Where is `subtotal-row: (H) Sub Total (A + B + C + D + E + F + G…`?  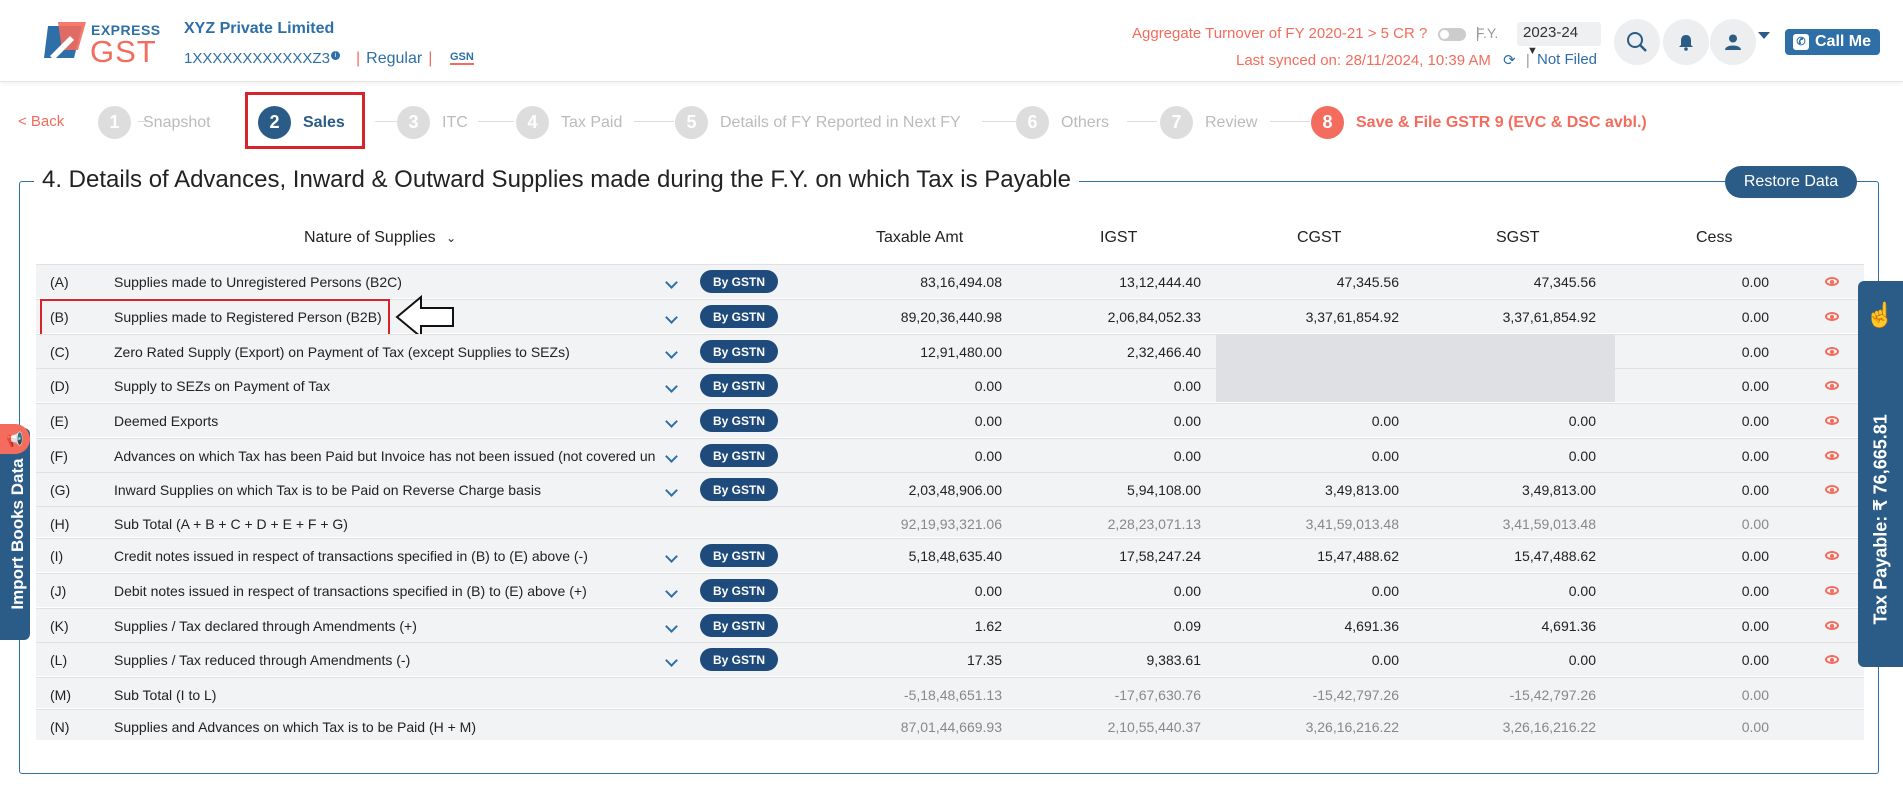
subtotal-row: (H) Sub Total (A + B + C + D + E + F + G… is located at coordinates (950, 521).